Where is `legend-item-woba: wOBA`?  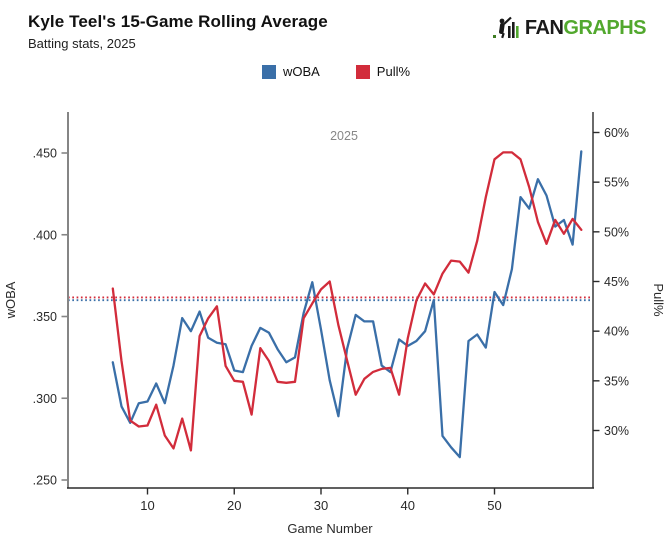
legend-item-woba: wOBA is located at coordinates (290, 71).